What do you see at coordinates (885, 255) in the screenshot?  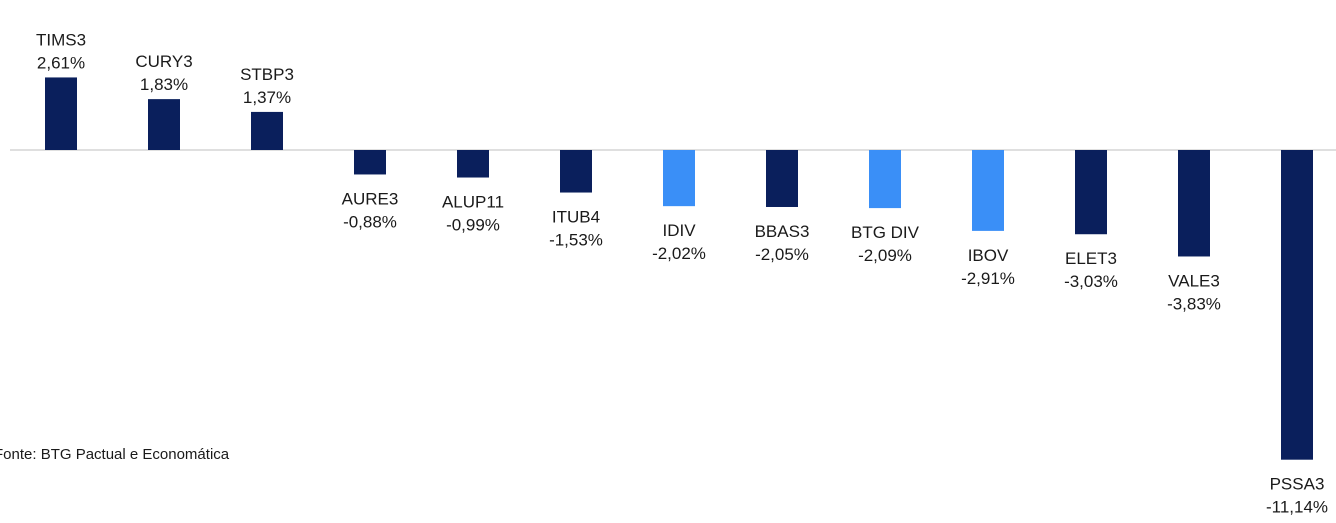 I see `value-label: -2,09%` at bounding box center [885, 255].